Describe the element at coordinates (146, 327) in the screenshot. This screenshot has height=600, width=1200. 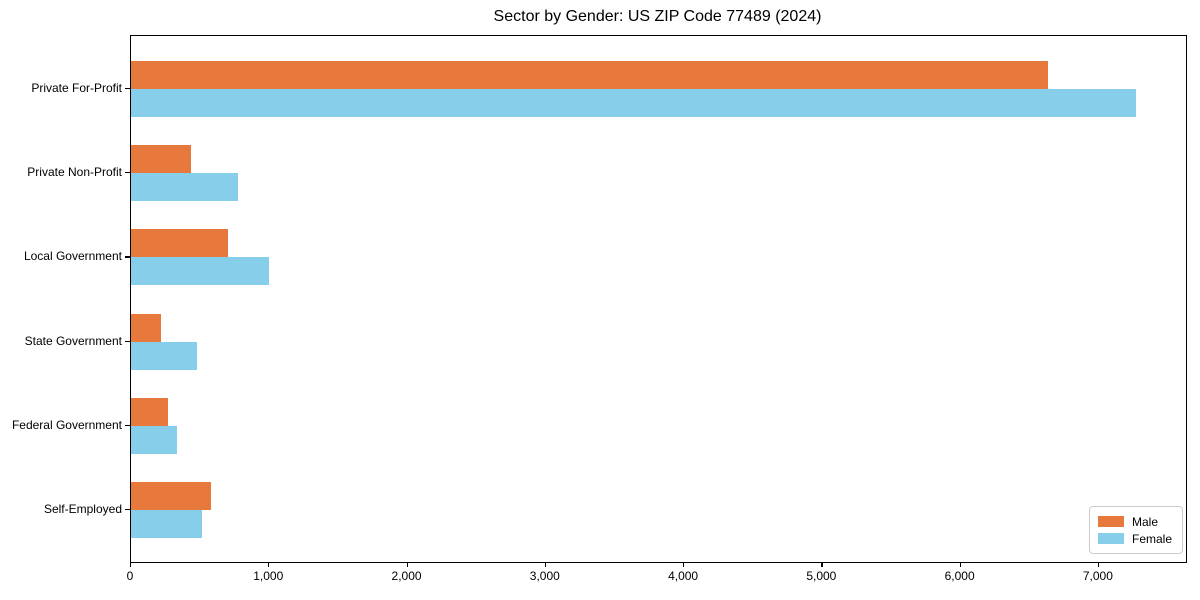
I see `bar-male-state-government` at that location.